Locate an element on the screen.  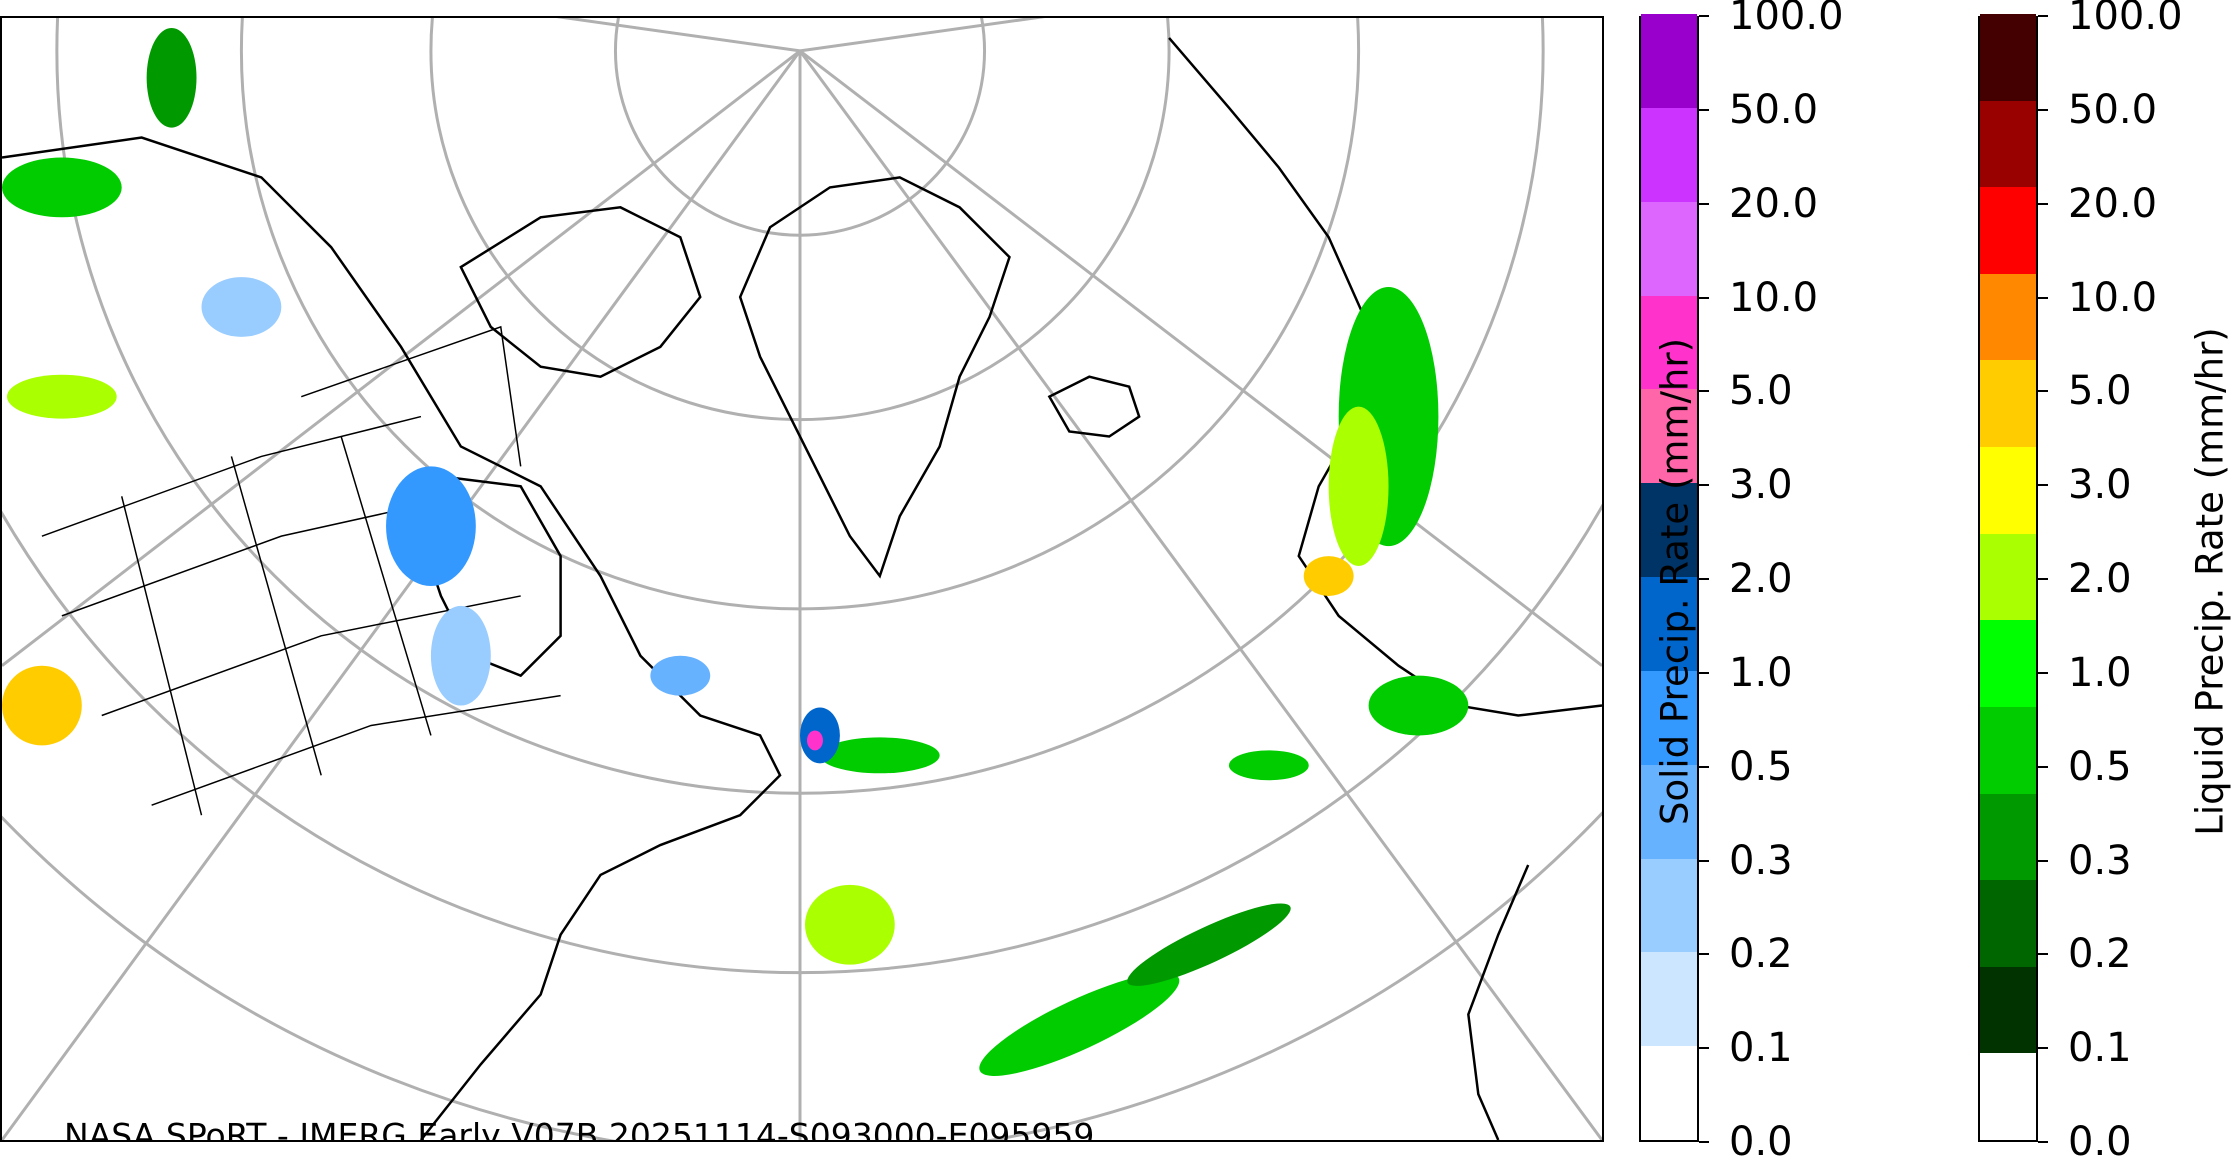
solid-precip-patches is located at coordinates (520, 520).